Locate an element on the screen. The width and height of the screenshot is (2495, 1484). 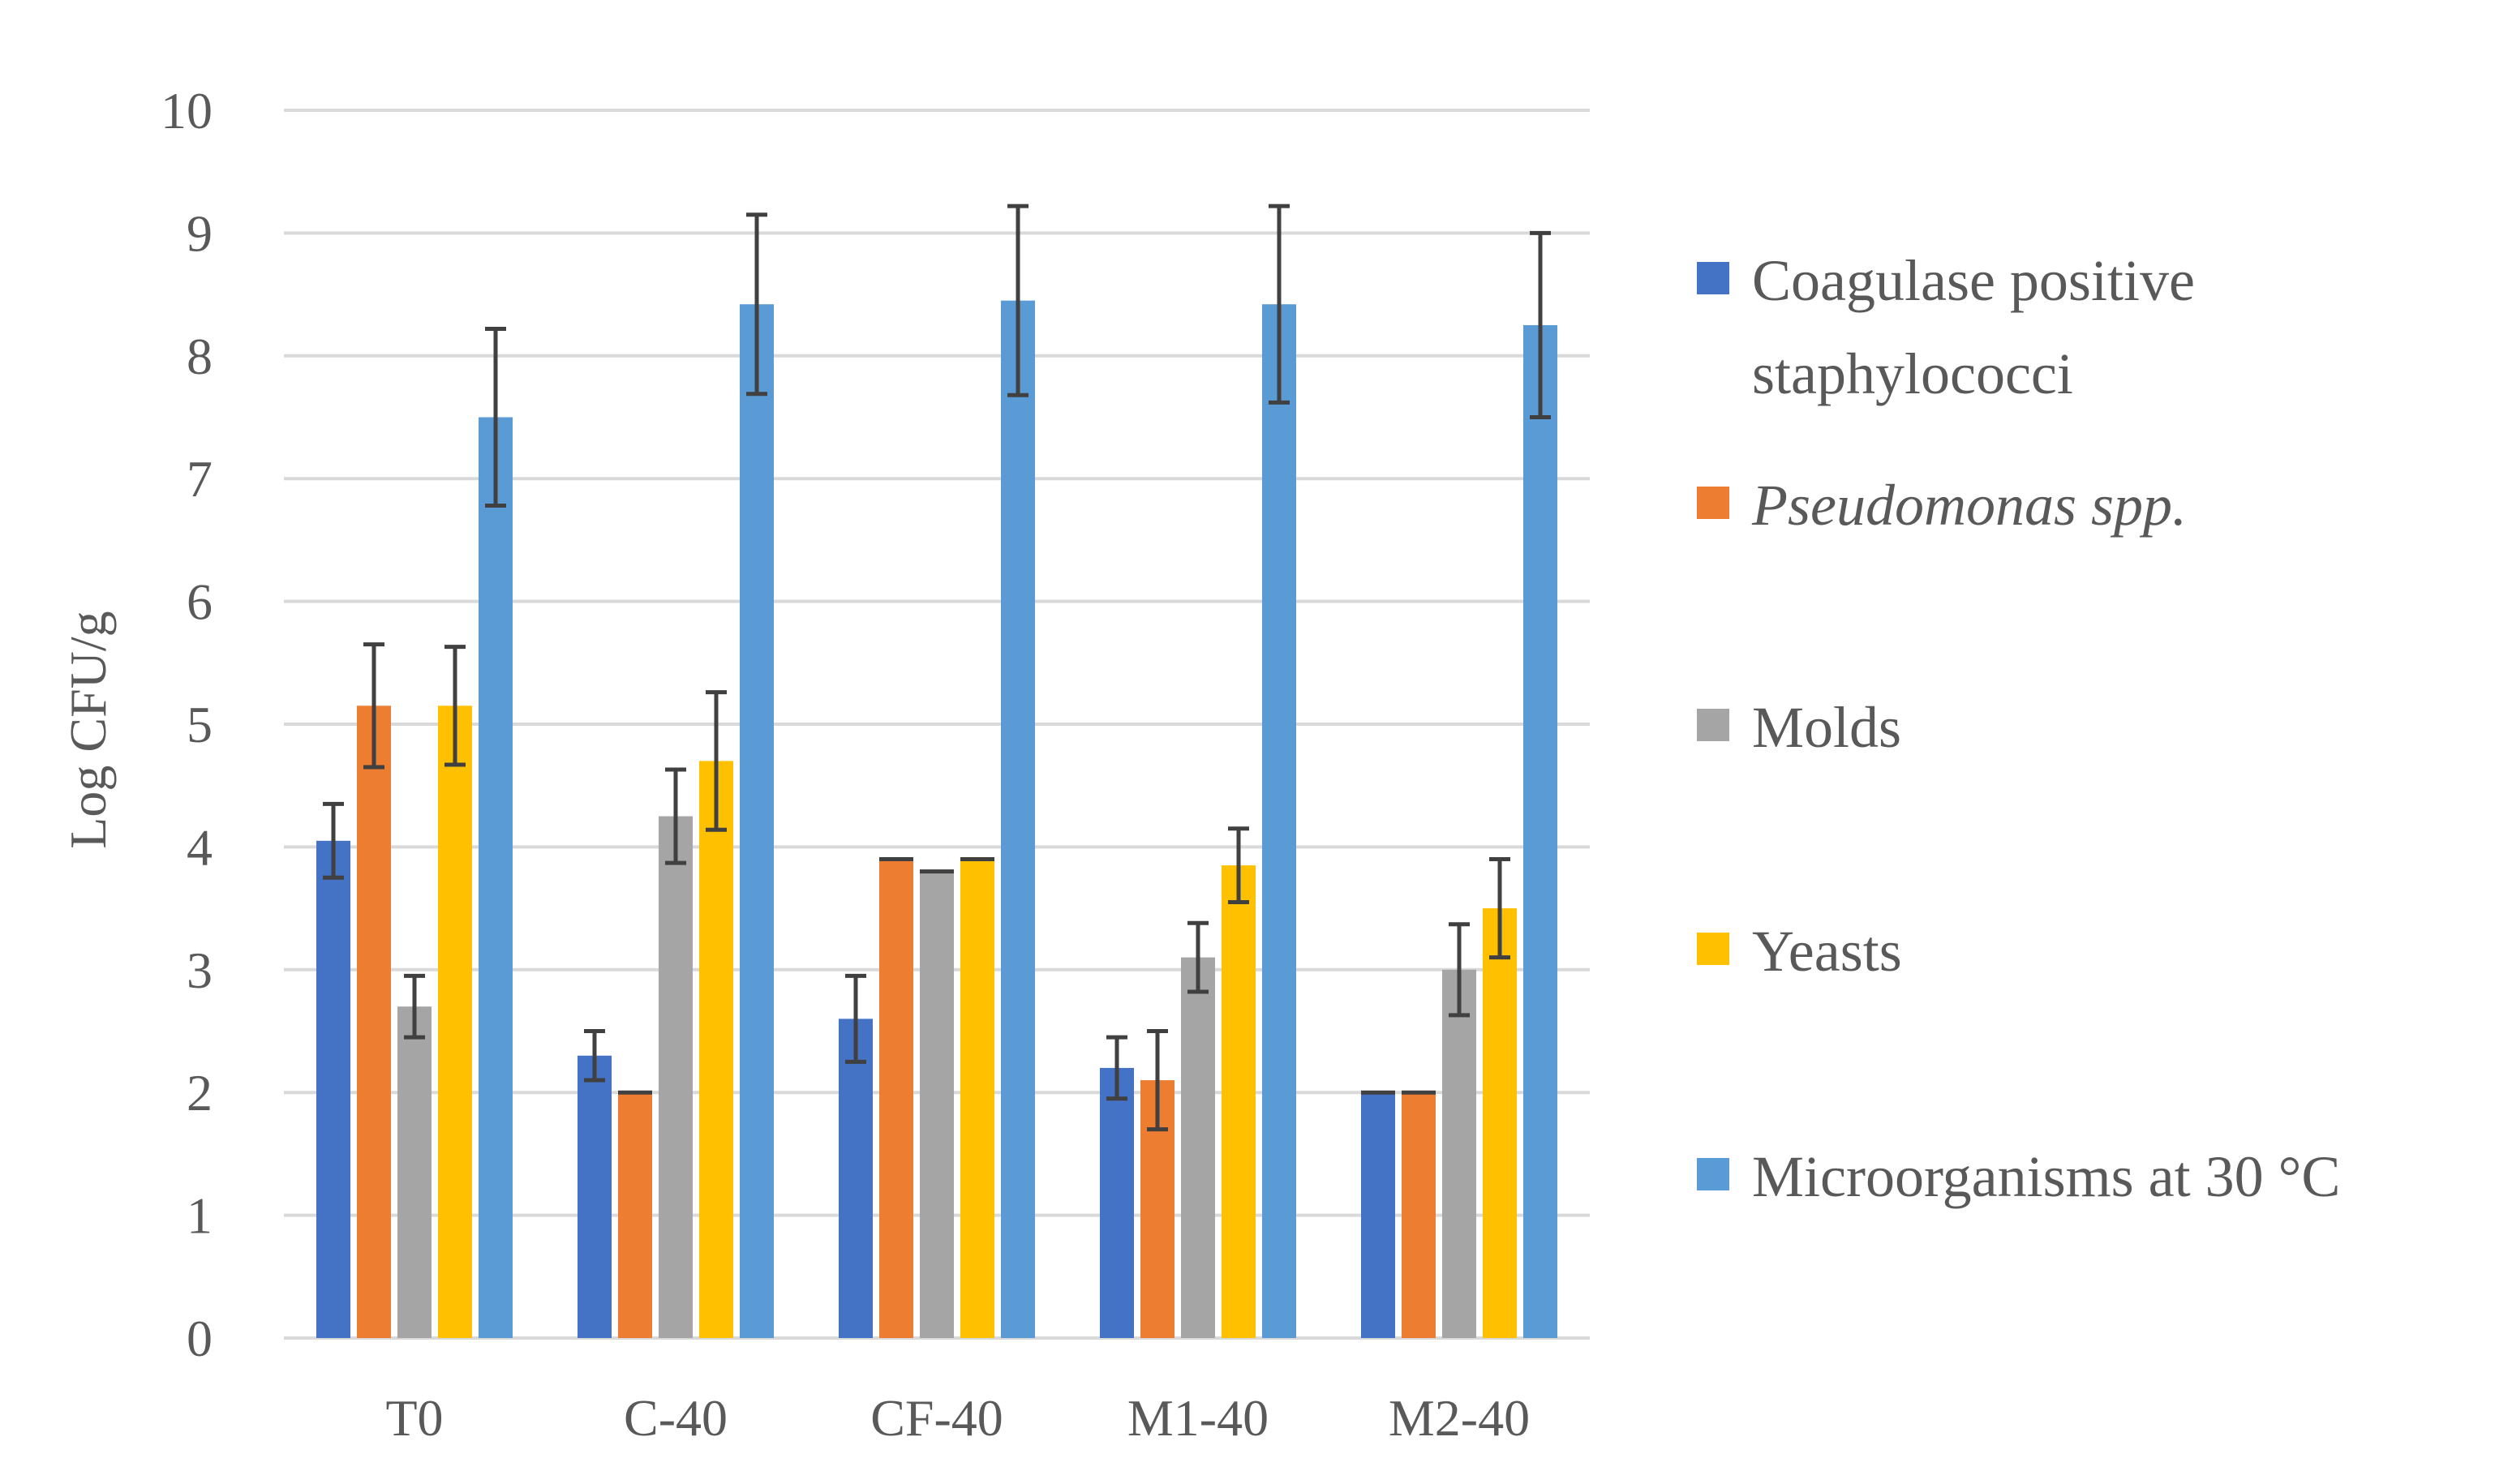
y-axis-ticks: 0 1 2 3 4 5 6 7 8 9 10 is located at coordinates (187, 724).